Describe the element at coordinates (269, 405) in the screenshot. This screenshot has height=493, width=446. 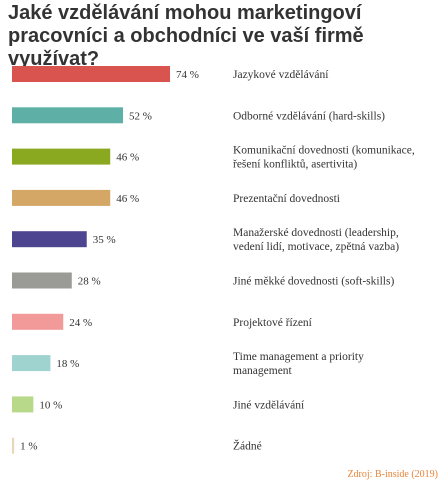
I see `category-label-9: Jiné vzdělávání` at that location.